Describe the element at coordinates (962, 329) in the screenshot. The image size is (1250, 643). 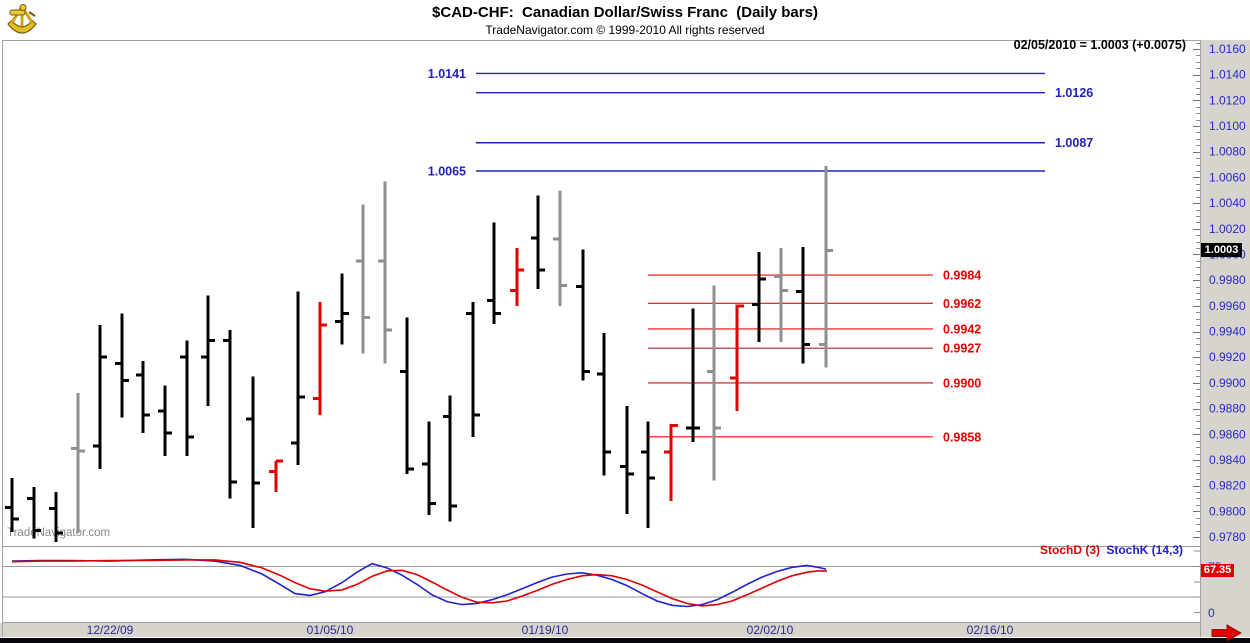
I see `support-label: 0.9942` at that location.